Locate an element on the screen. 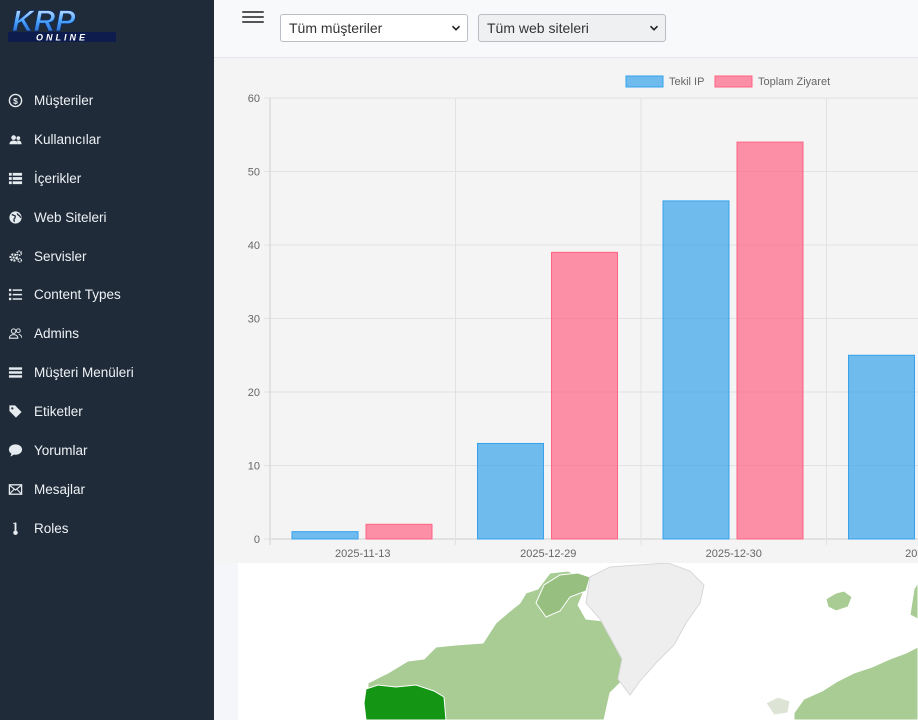 The height and width of the screenshot is (720, 918). sidebar-item-content-types: Content Types is located at coordinates (107, 294).